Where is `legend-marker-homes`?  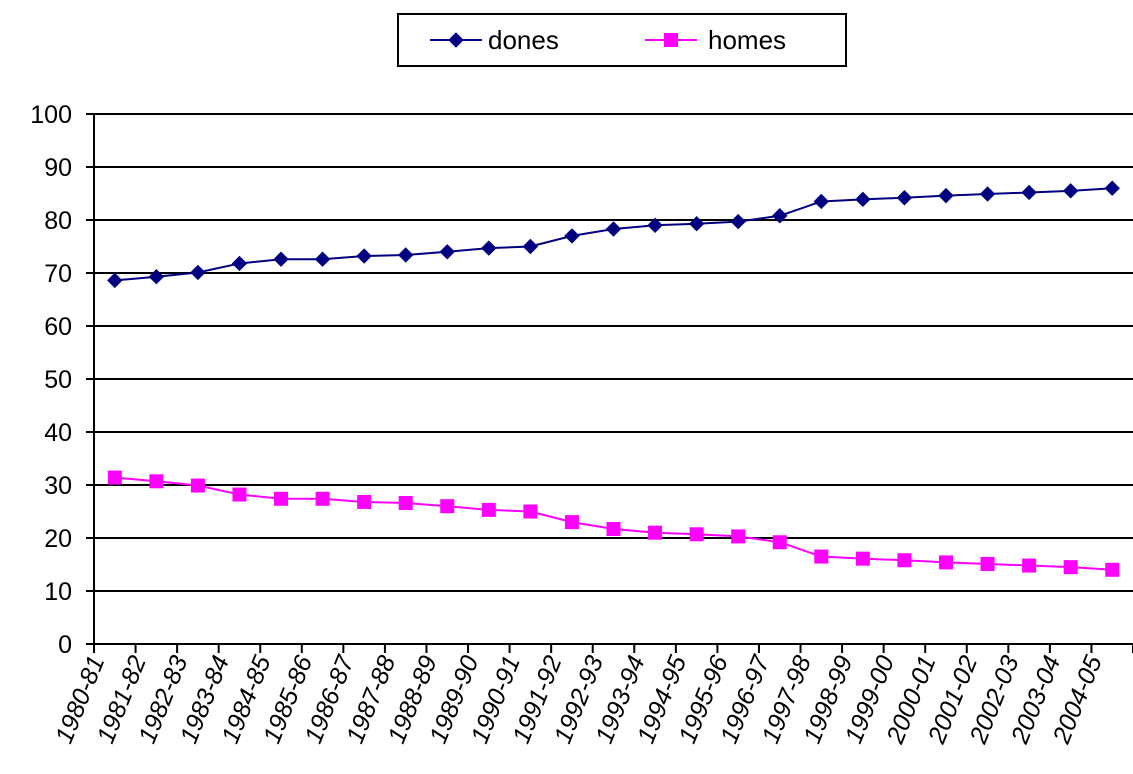
legend-marker-homes is located at coordinates (671, 40).